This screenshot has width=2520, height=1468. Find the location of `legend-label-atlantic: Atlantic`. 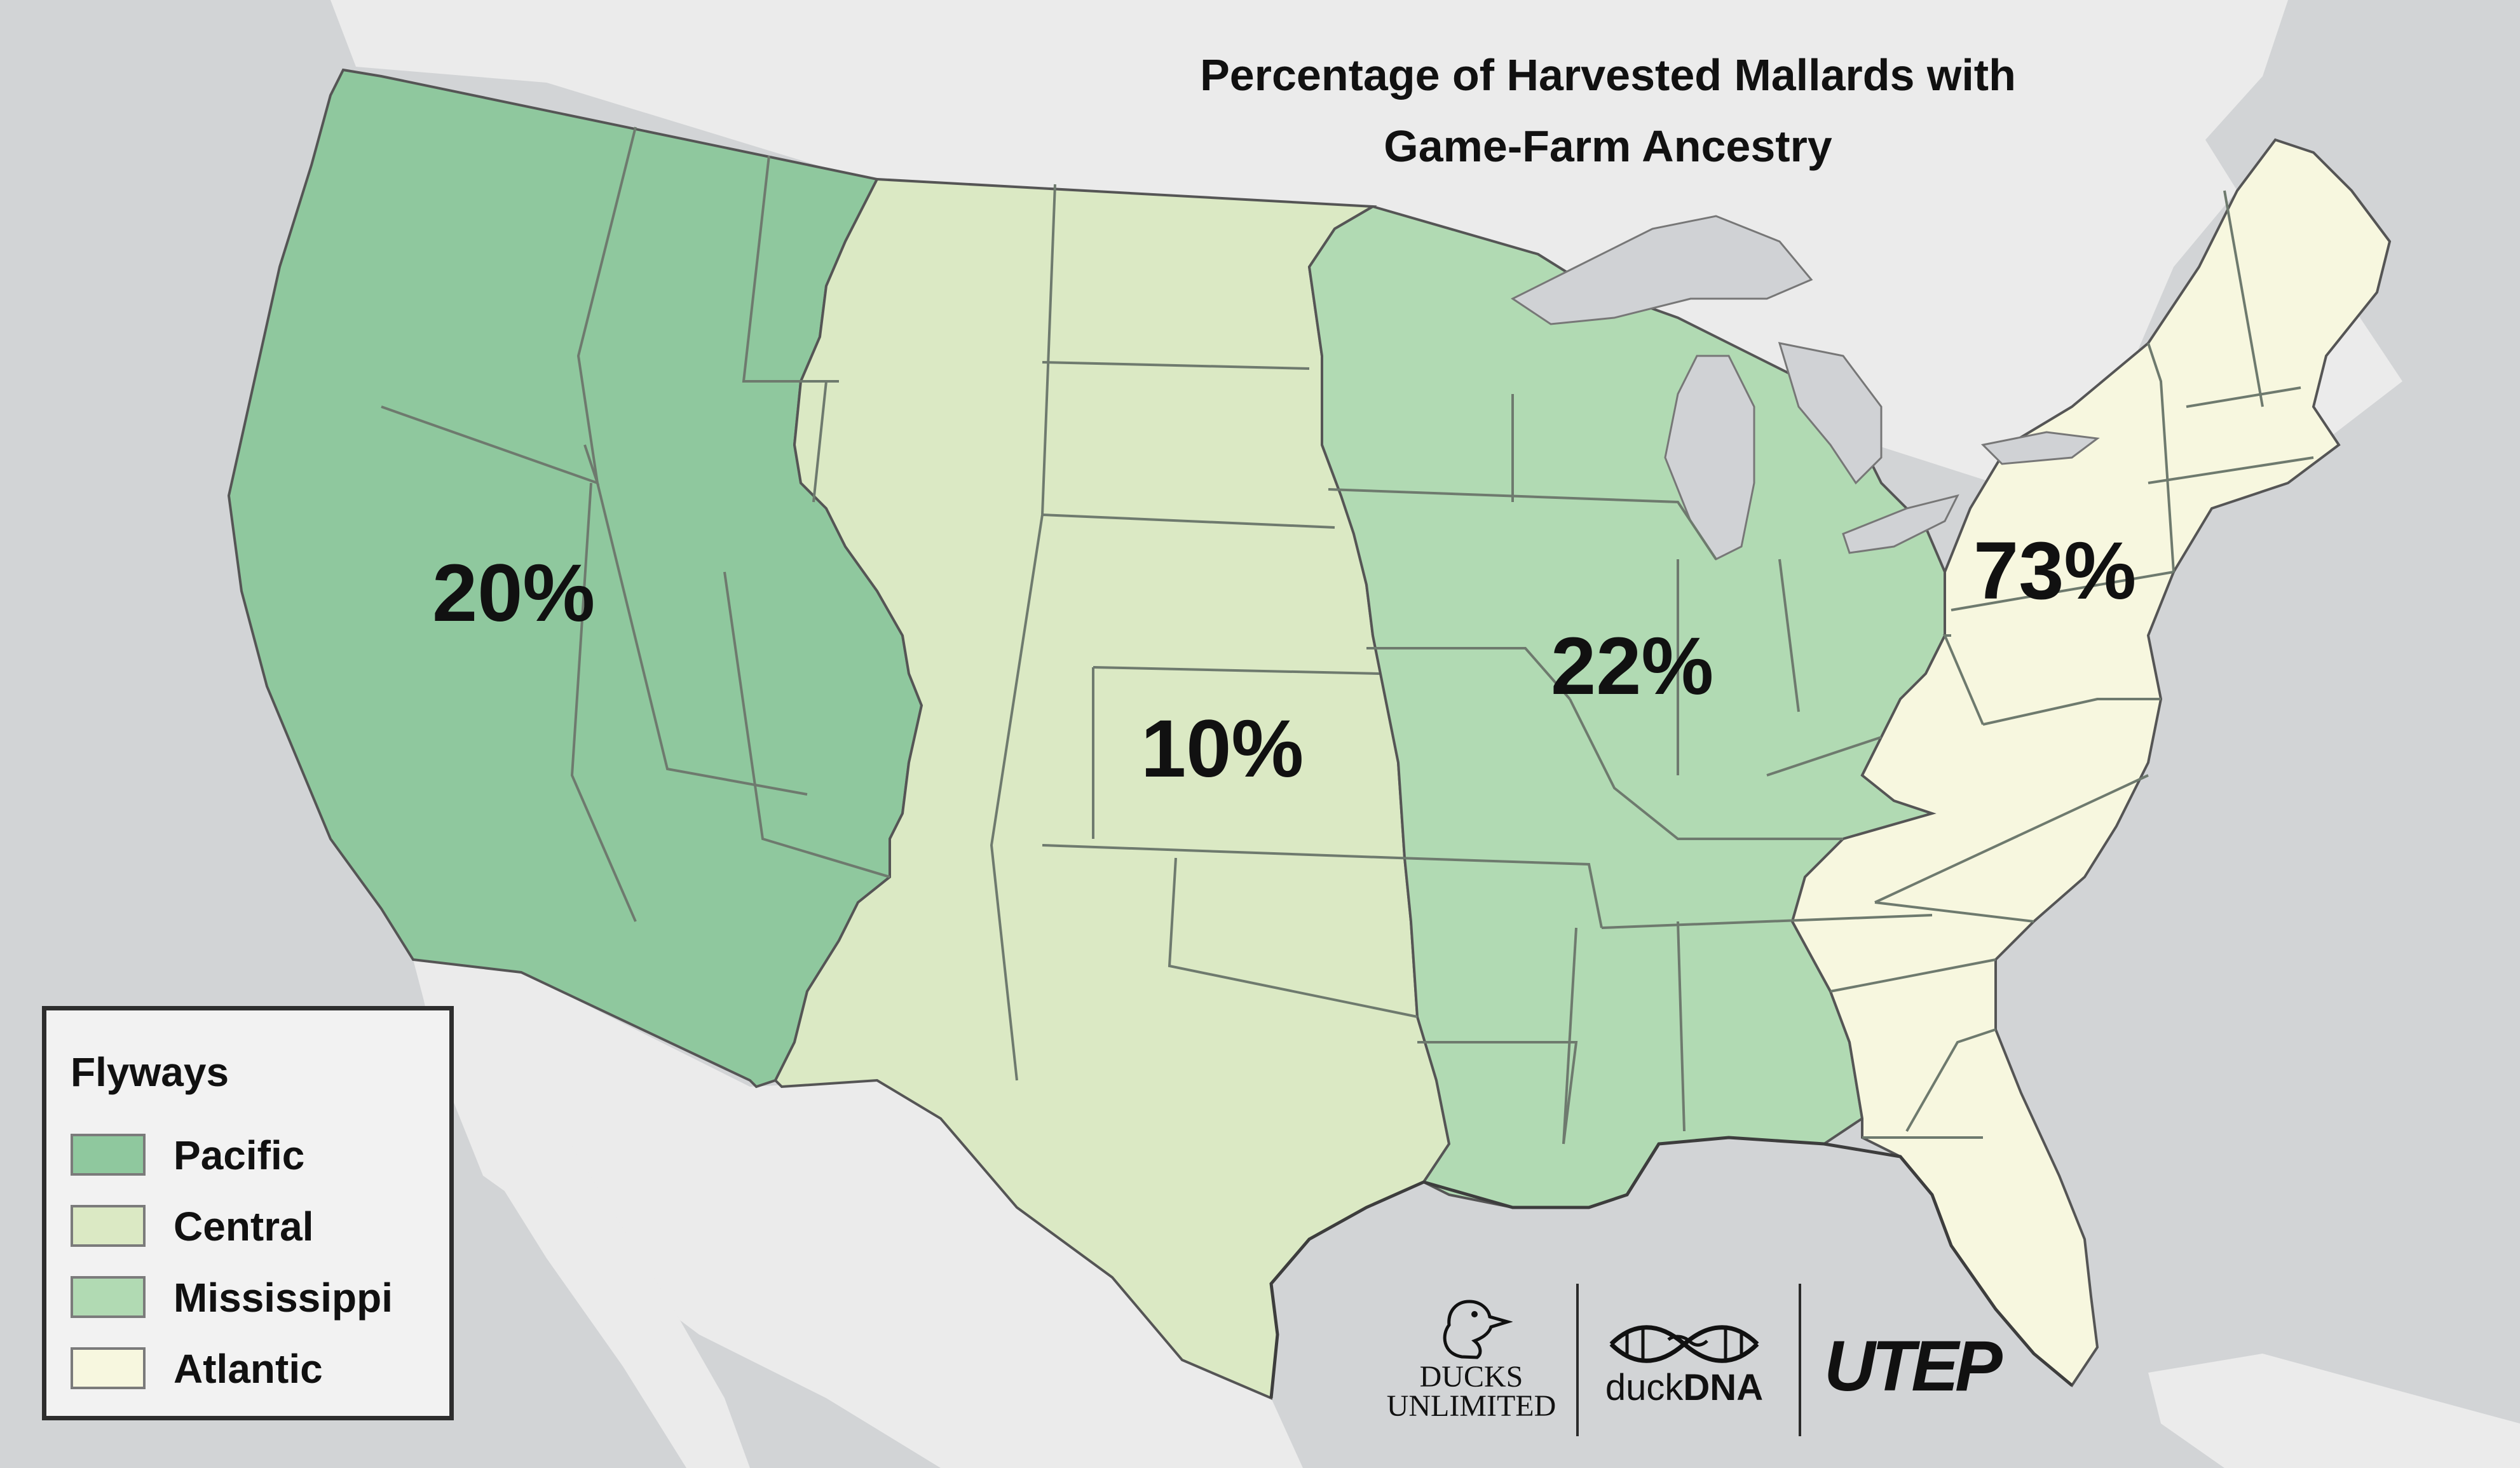

legend-label-atlantic: Atlantic is located at coordinates (248, 1369).